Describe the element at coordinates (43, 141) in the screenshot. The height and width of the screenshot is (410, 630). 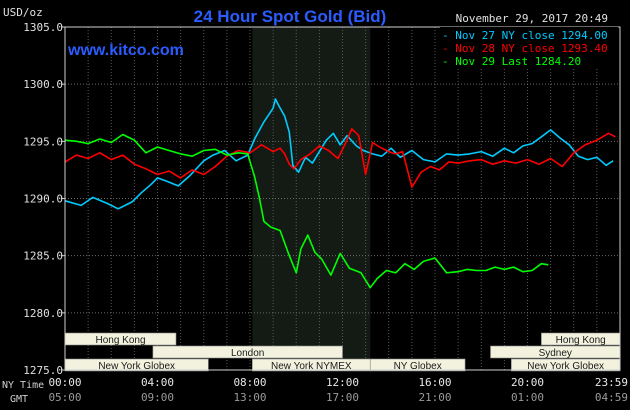
I see `y-tick-label: 1295.0` at that location.